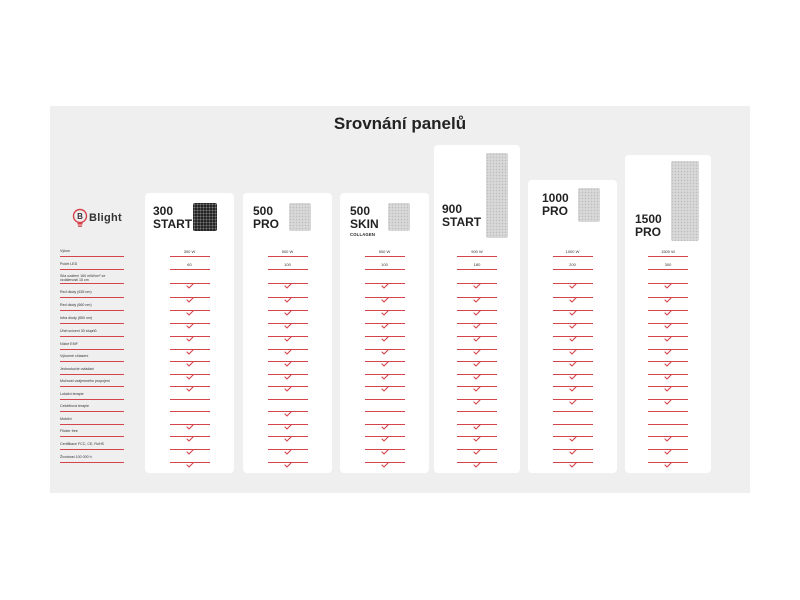 This screenshot has width=800, height=600. What do you see at coordinates (69, 264) in the screenshot?
I see `feature-label: Počet LED` at bounding box center [69, 264].